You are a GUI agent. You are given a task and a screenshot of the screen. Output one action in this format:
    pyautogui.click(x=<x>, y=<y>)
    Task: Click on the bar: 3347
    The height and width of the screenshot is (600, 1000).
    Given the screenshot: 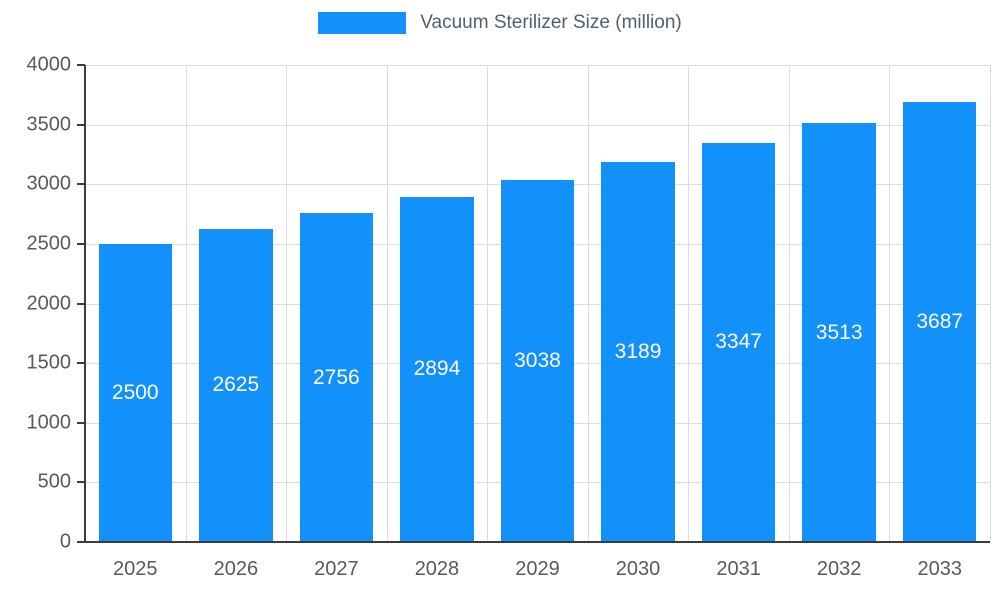 What is the action you would take?
    pyautogui.click(x=738, y=342)
    